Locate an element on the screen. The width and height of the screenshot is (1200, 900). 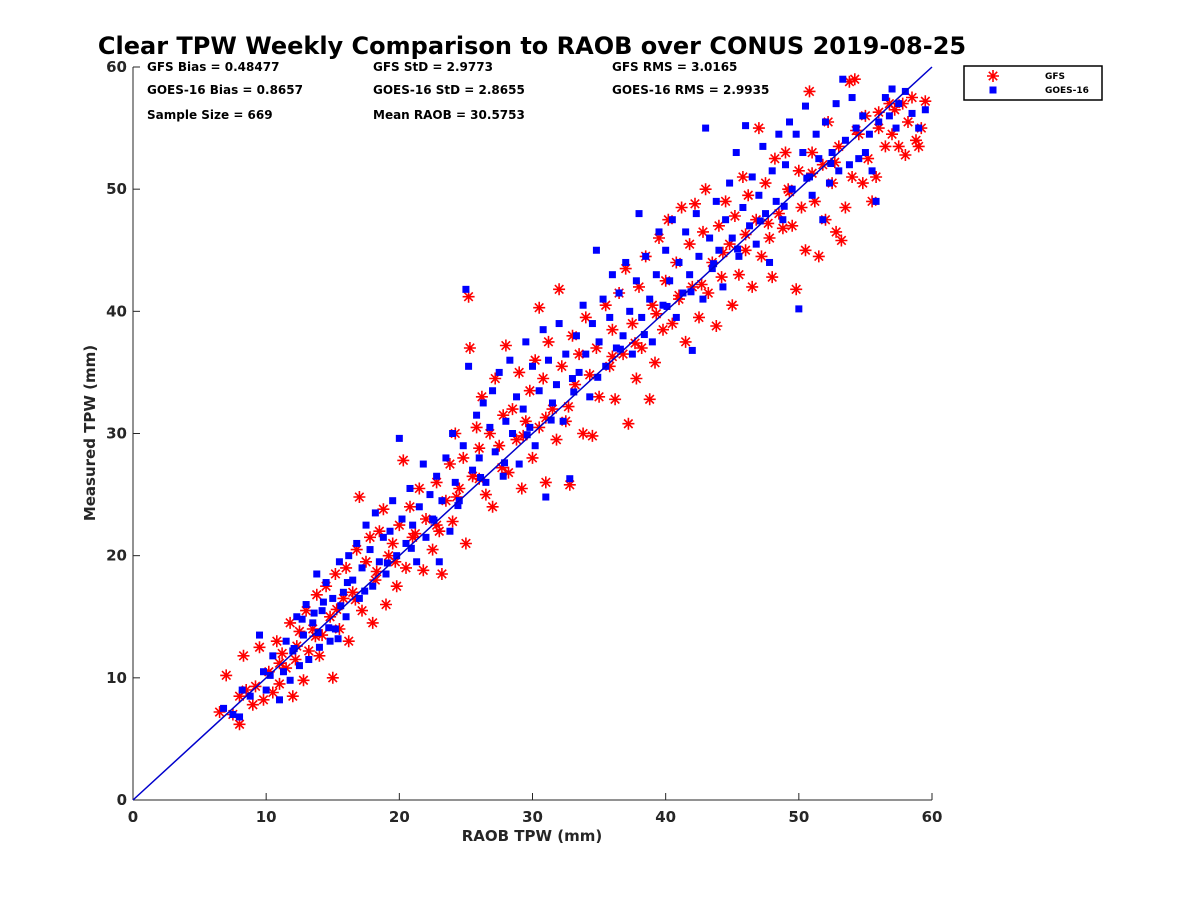
stat-label: GOES-16 Bias = 0.8657 is located at coordinates (225, 90).